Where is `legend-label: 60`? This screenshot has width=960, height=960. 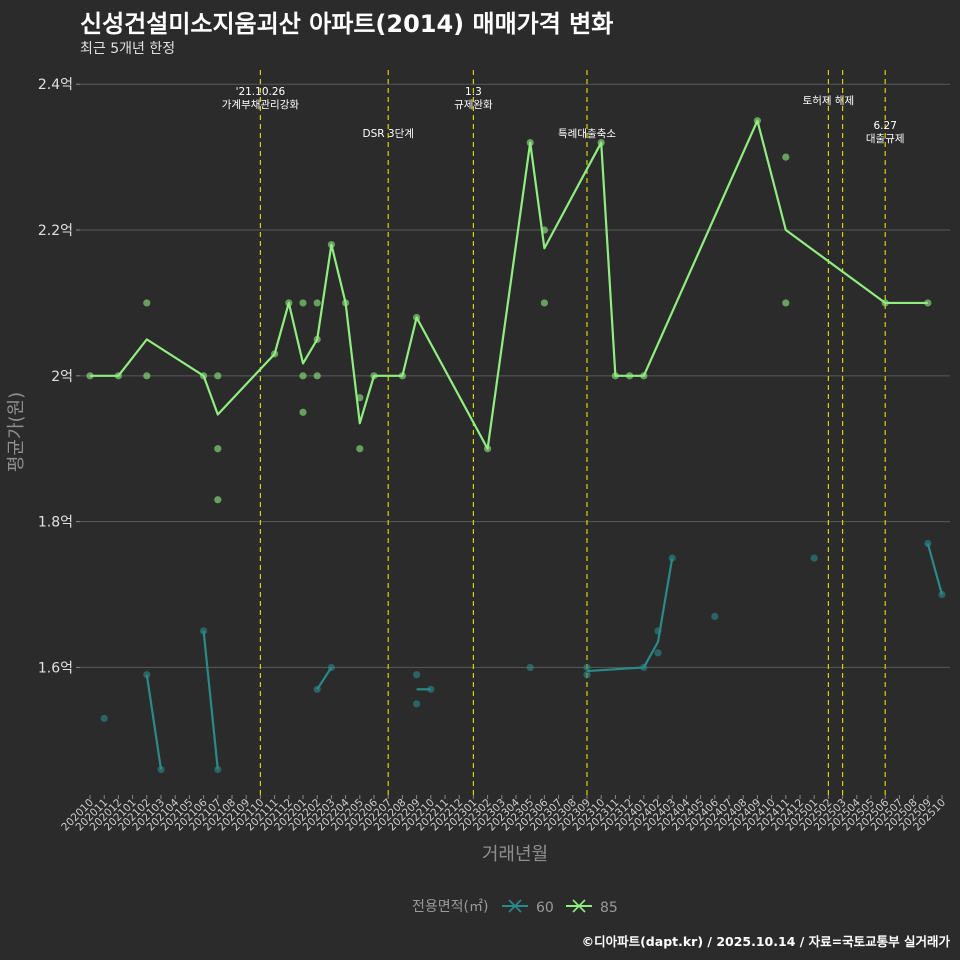 legend-label: 60 is located at coordinates (545, 908).